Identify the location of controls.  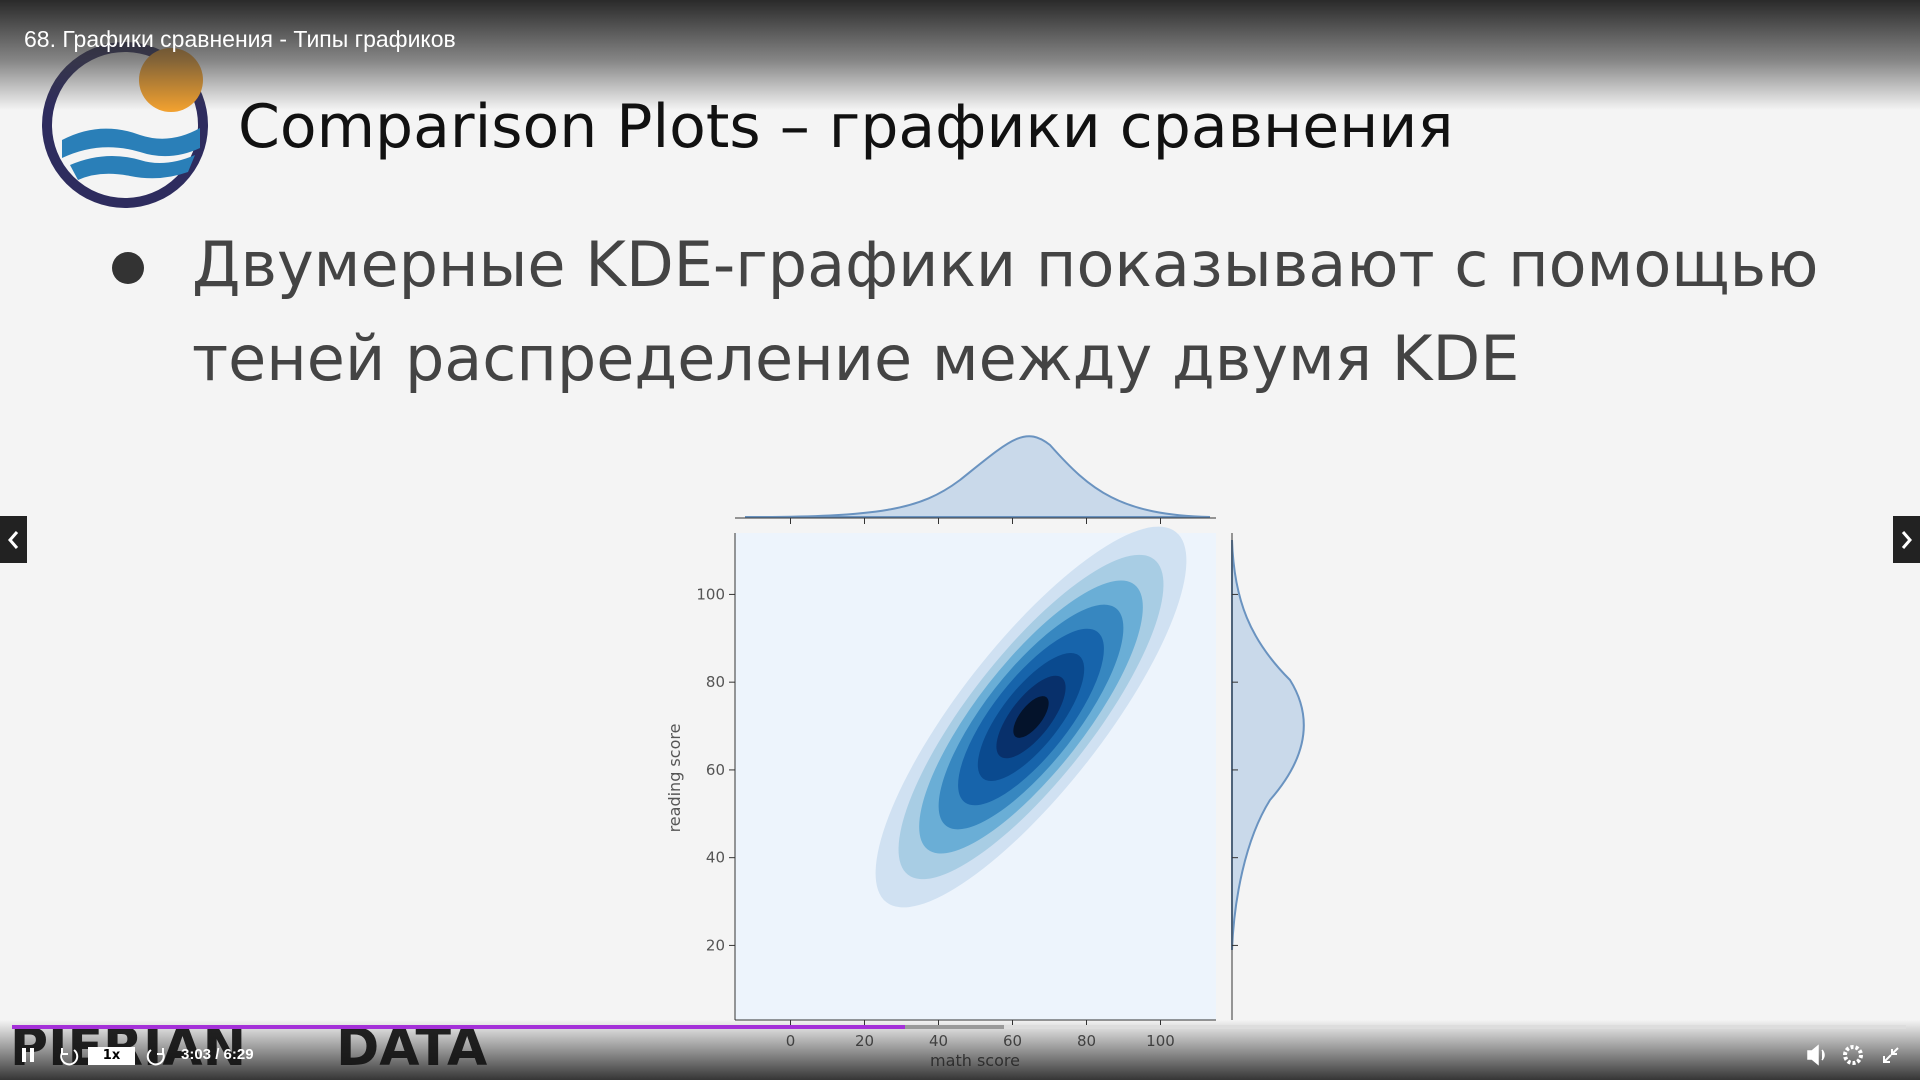
(960, 1055).